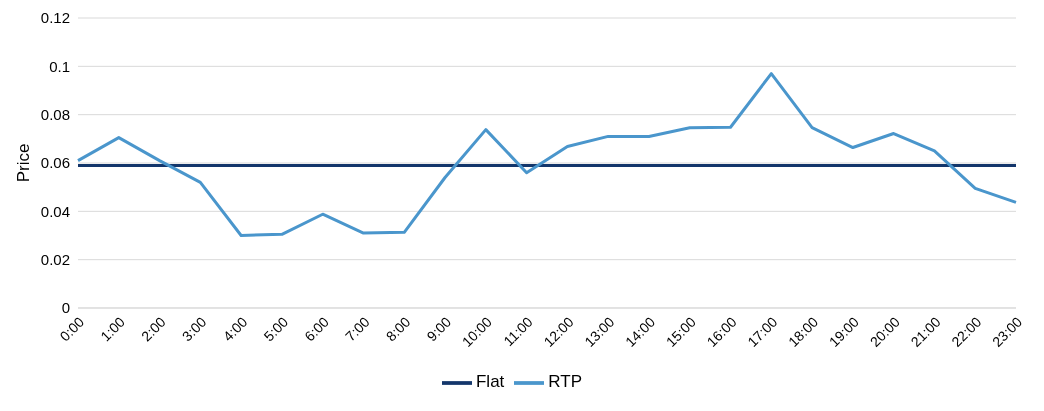  I want to click on y-axis-title: Price, so click(24, 163).